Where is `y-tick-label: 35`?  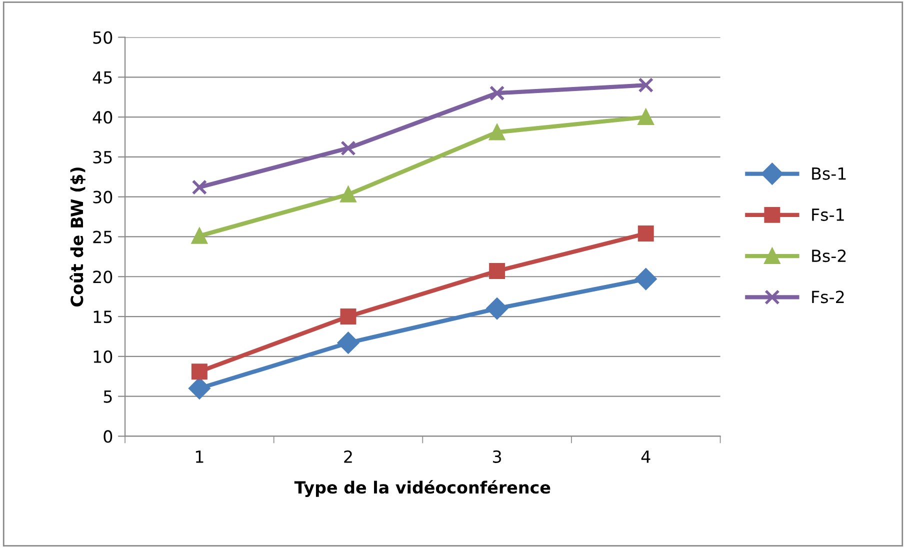 y-tick-label: 35 is located at coordinates (102, 157).